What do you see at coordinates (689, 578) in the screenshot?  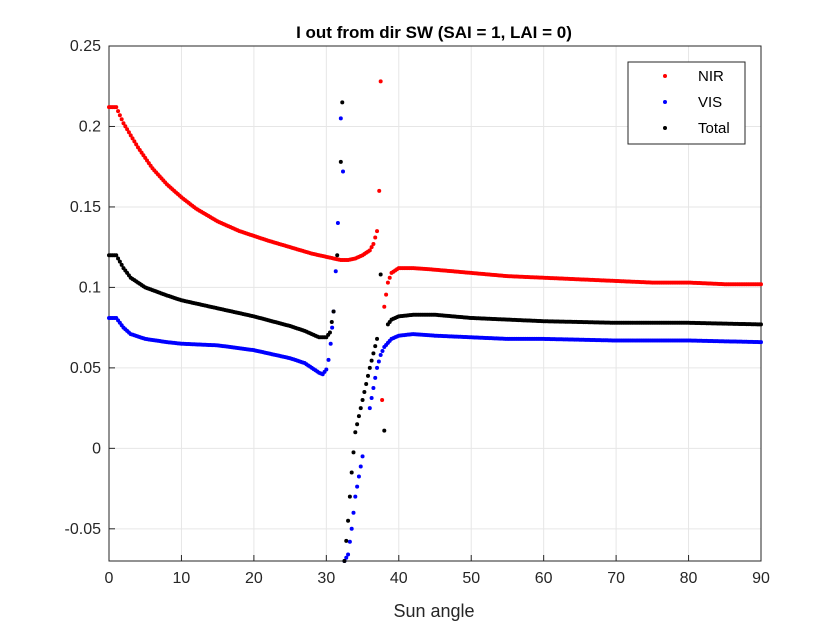 I see `x-tick-label: 80` at bounding box center [689, 578].